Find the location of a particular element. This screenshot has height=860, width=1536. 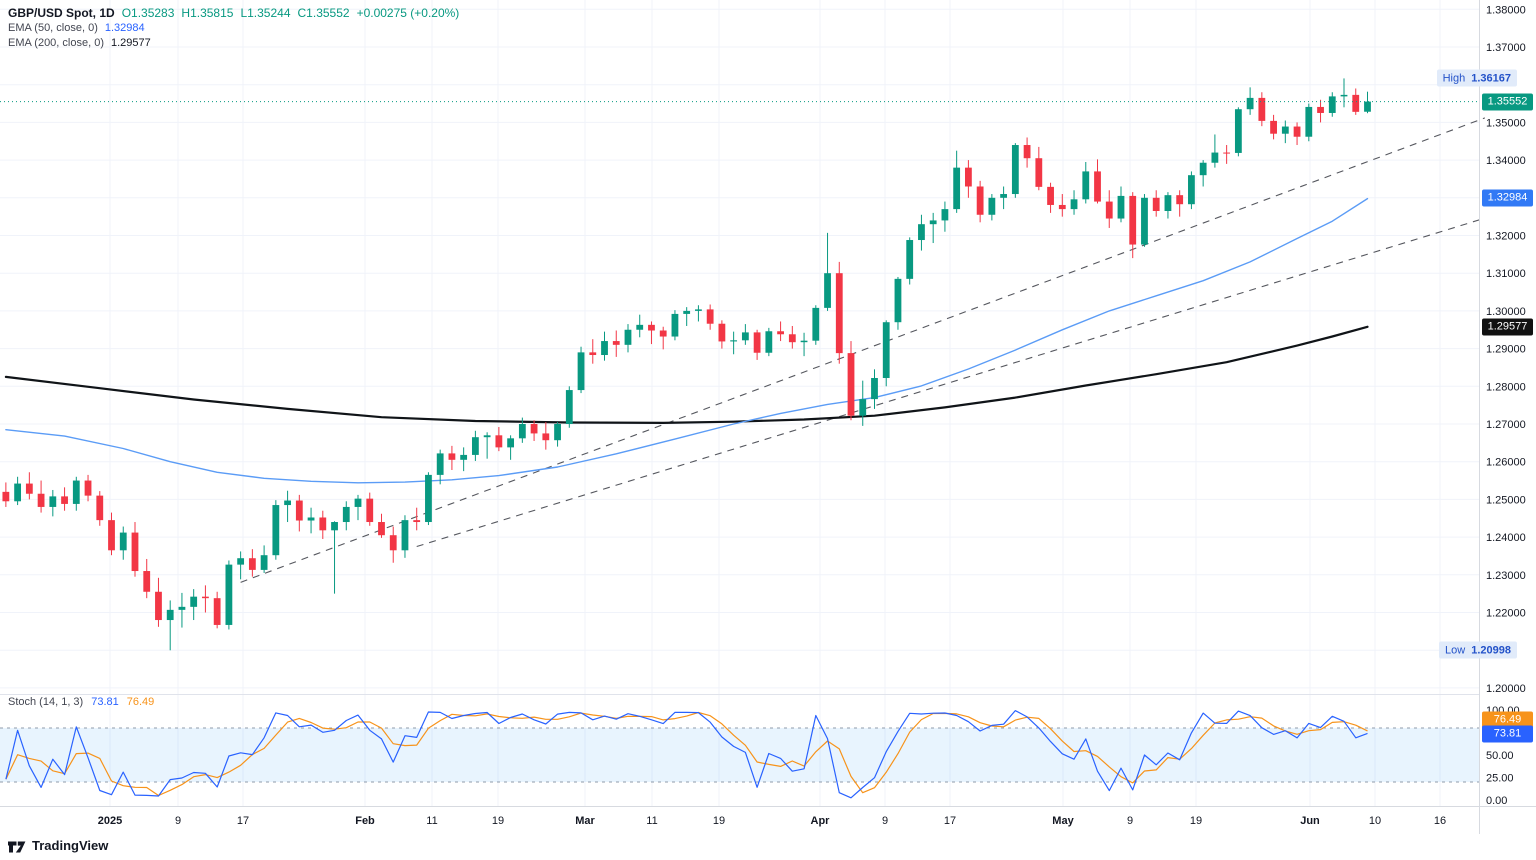

stoch-label: Stoch (14, 1, 3) is located at coordinates (46, 702).